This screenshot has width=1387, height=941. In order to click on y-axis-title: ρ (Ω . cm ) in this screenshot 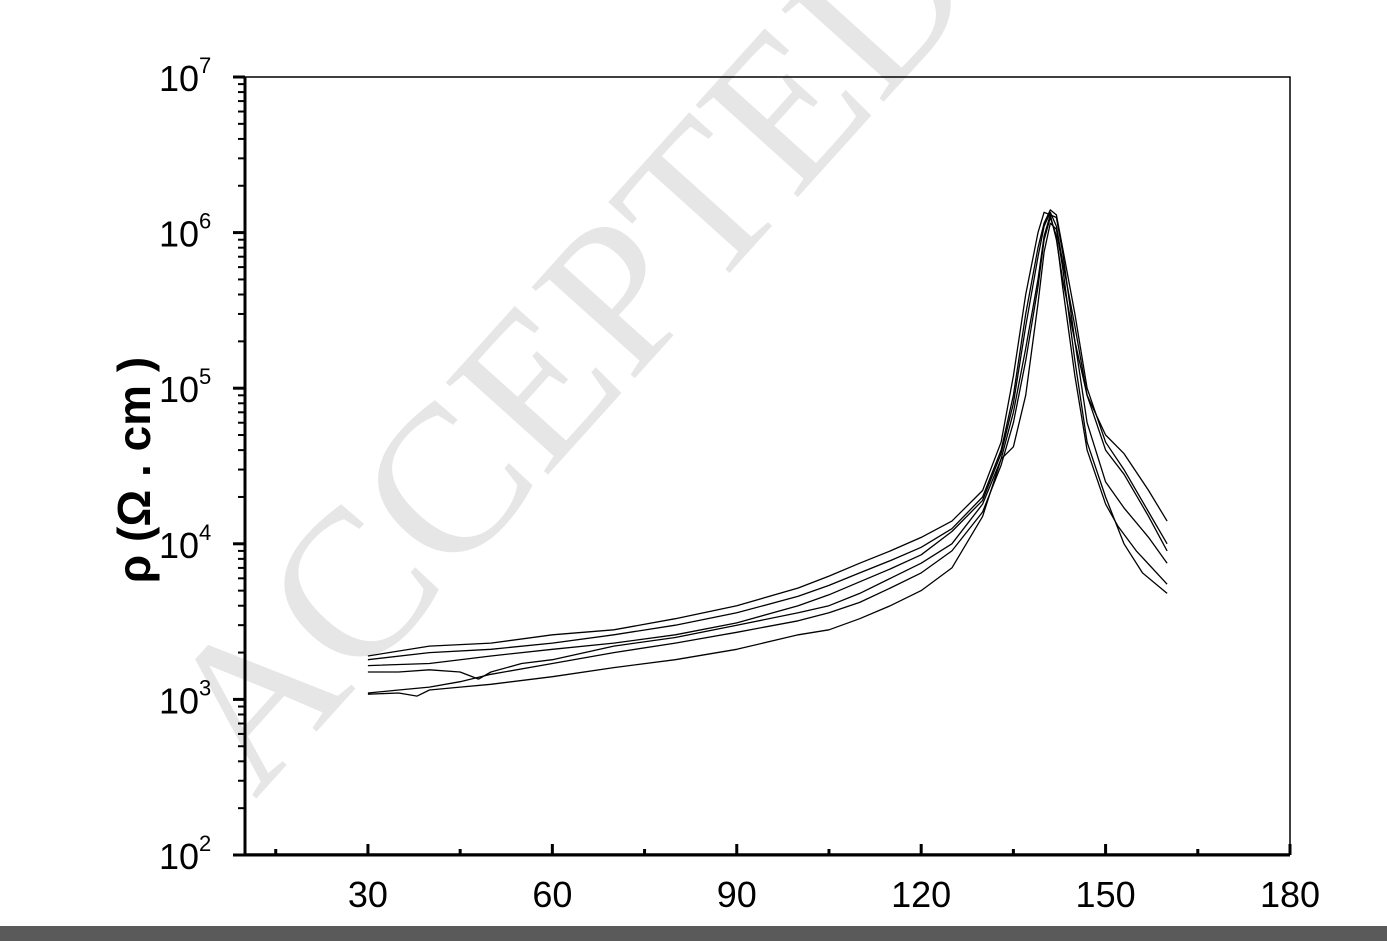, I will do `click(134, 470)`.